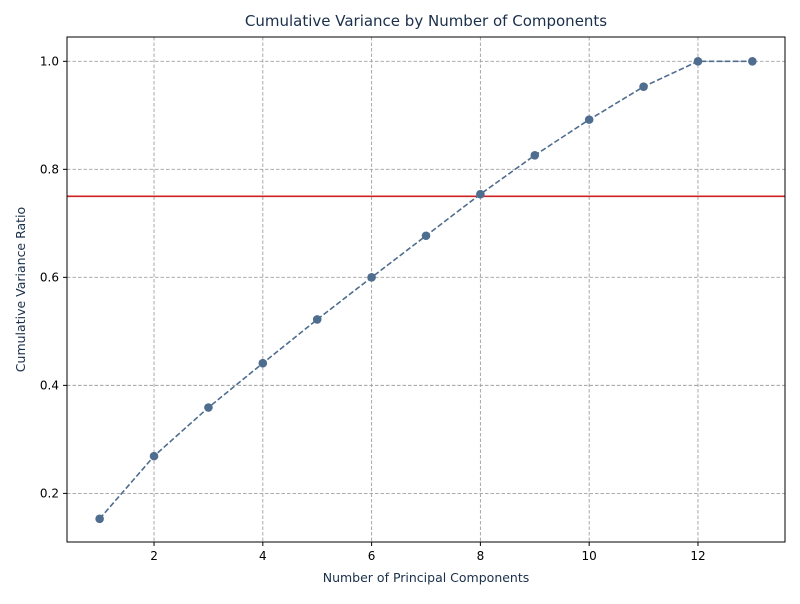 Image resolution: width=800 pixels, height=604 pixels. What do you see at coordinates (49, 493) in the screenshot?
I see `y-tick-label: 0.2` at bounding box center [49, 493].